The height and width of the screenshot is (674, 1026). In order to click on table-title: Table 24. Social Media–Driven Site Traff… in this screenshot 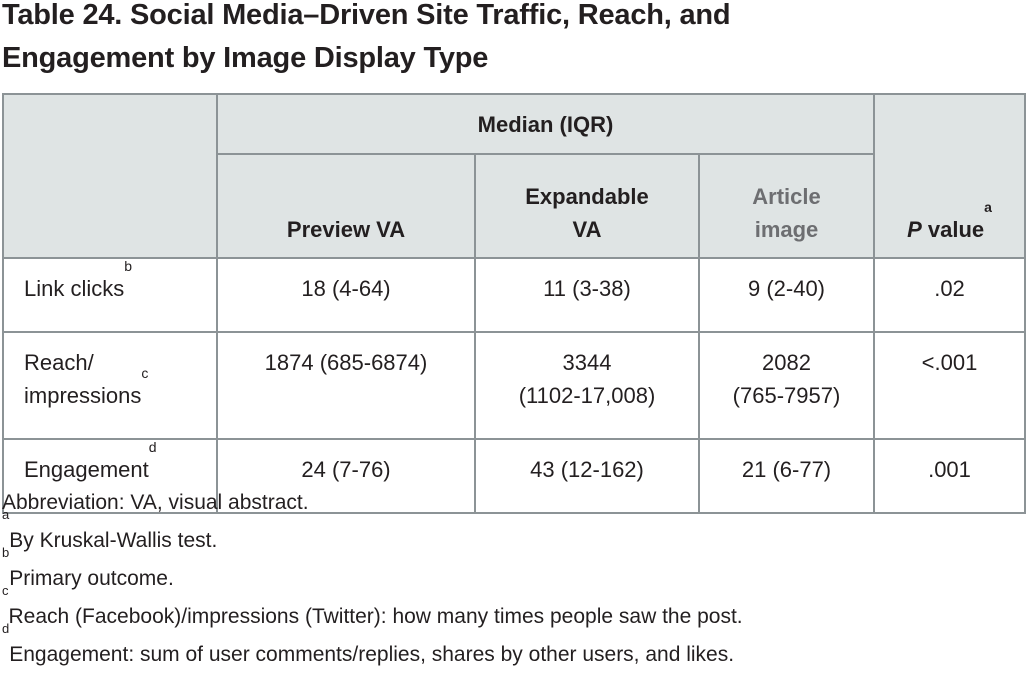, I will do `click(507, 40)`.